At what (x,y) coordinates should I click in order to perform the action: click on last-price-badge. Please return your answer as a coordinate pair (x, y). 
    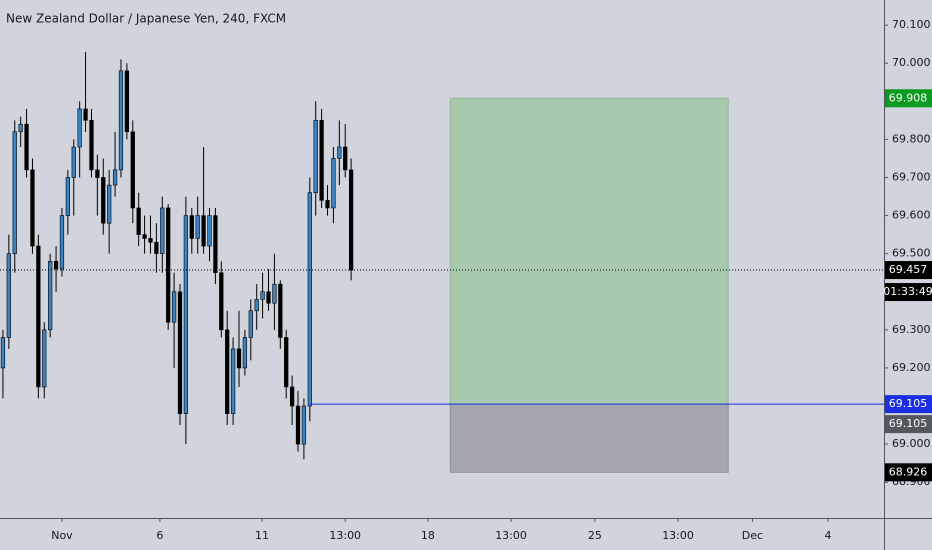
    Looking at the image, I should click on (908, 270).